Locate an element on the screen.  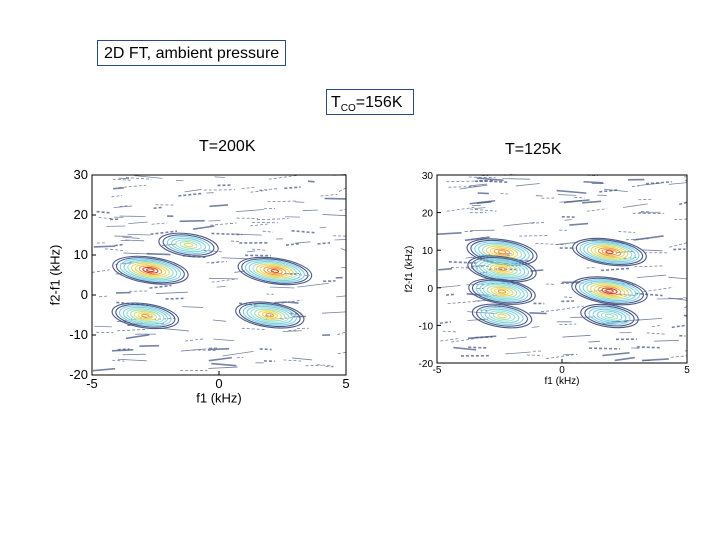
x-axis-label: f1 (kHz) is located at coordinates (219, 397).